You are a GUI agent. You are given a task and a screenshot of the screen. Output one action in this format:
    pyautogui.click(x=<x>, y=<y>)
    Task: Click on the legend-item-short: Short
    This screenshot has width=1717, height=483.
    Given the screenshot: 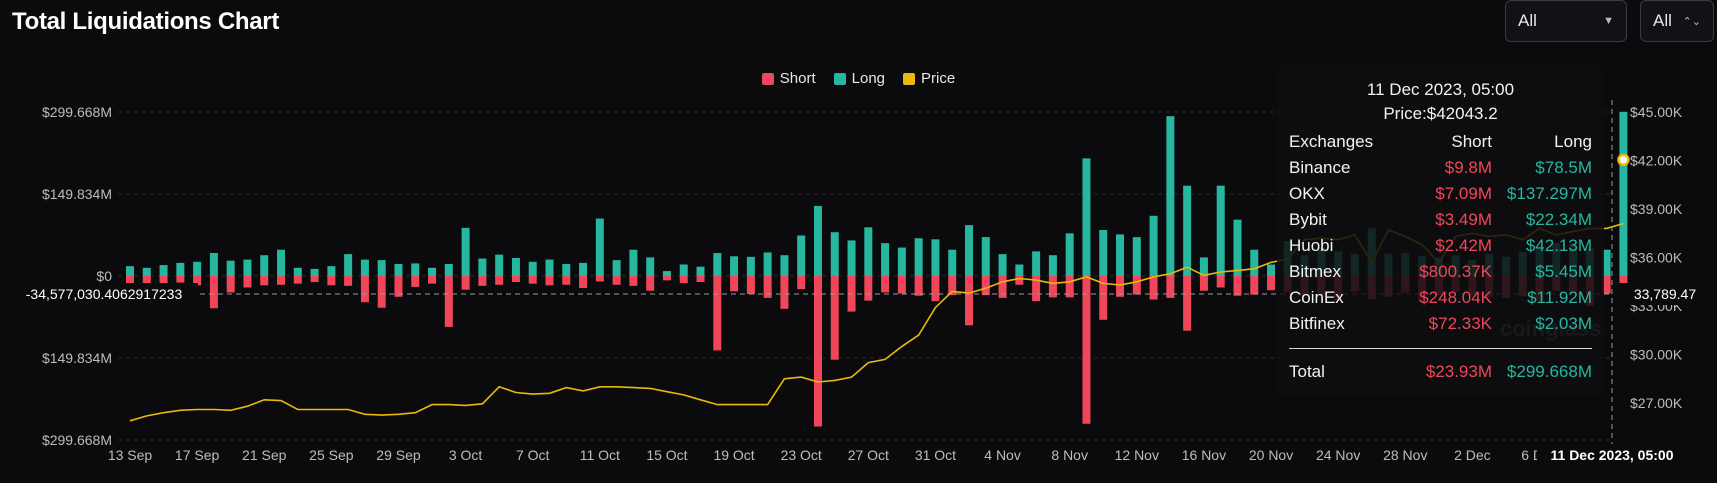 What is the action you would take?
    pyautogui.click(x=788, y=78)
    